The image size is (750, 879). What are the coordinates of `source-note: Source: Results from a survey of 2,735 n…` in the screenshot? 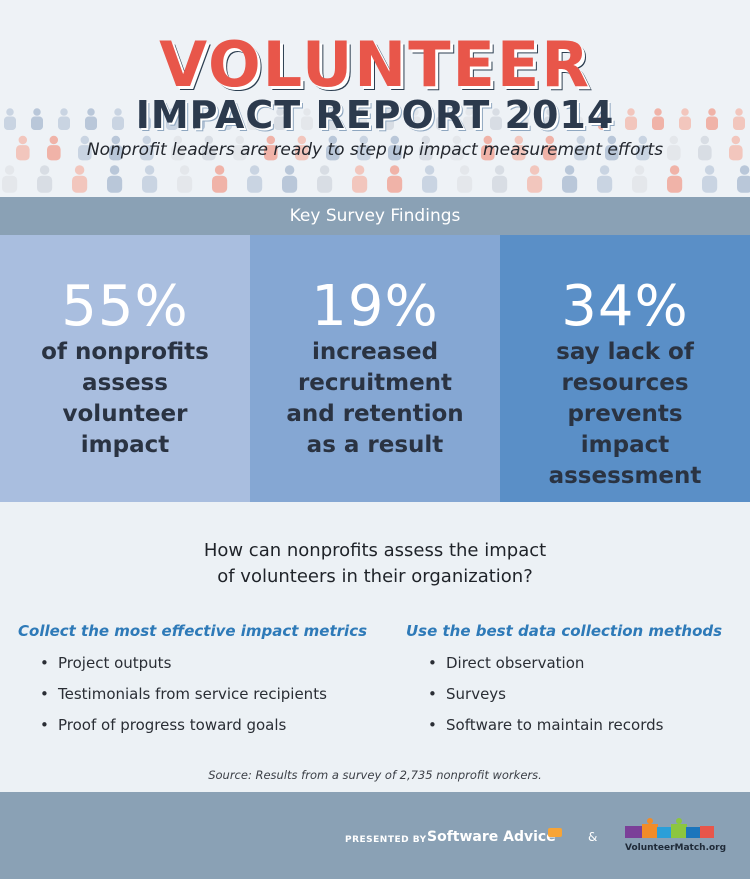 It's located at (375, 775).